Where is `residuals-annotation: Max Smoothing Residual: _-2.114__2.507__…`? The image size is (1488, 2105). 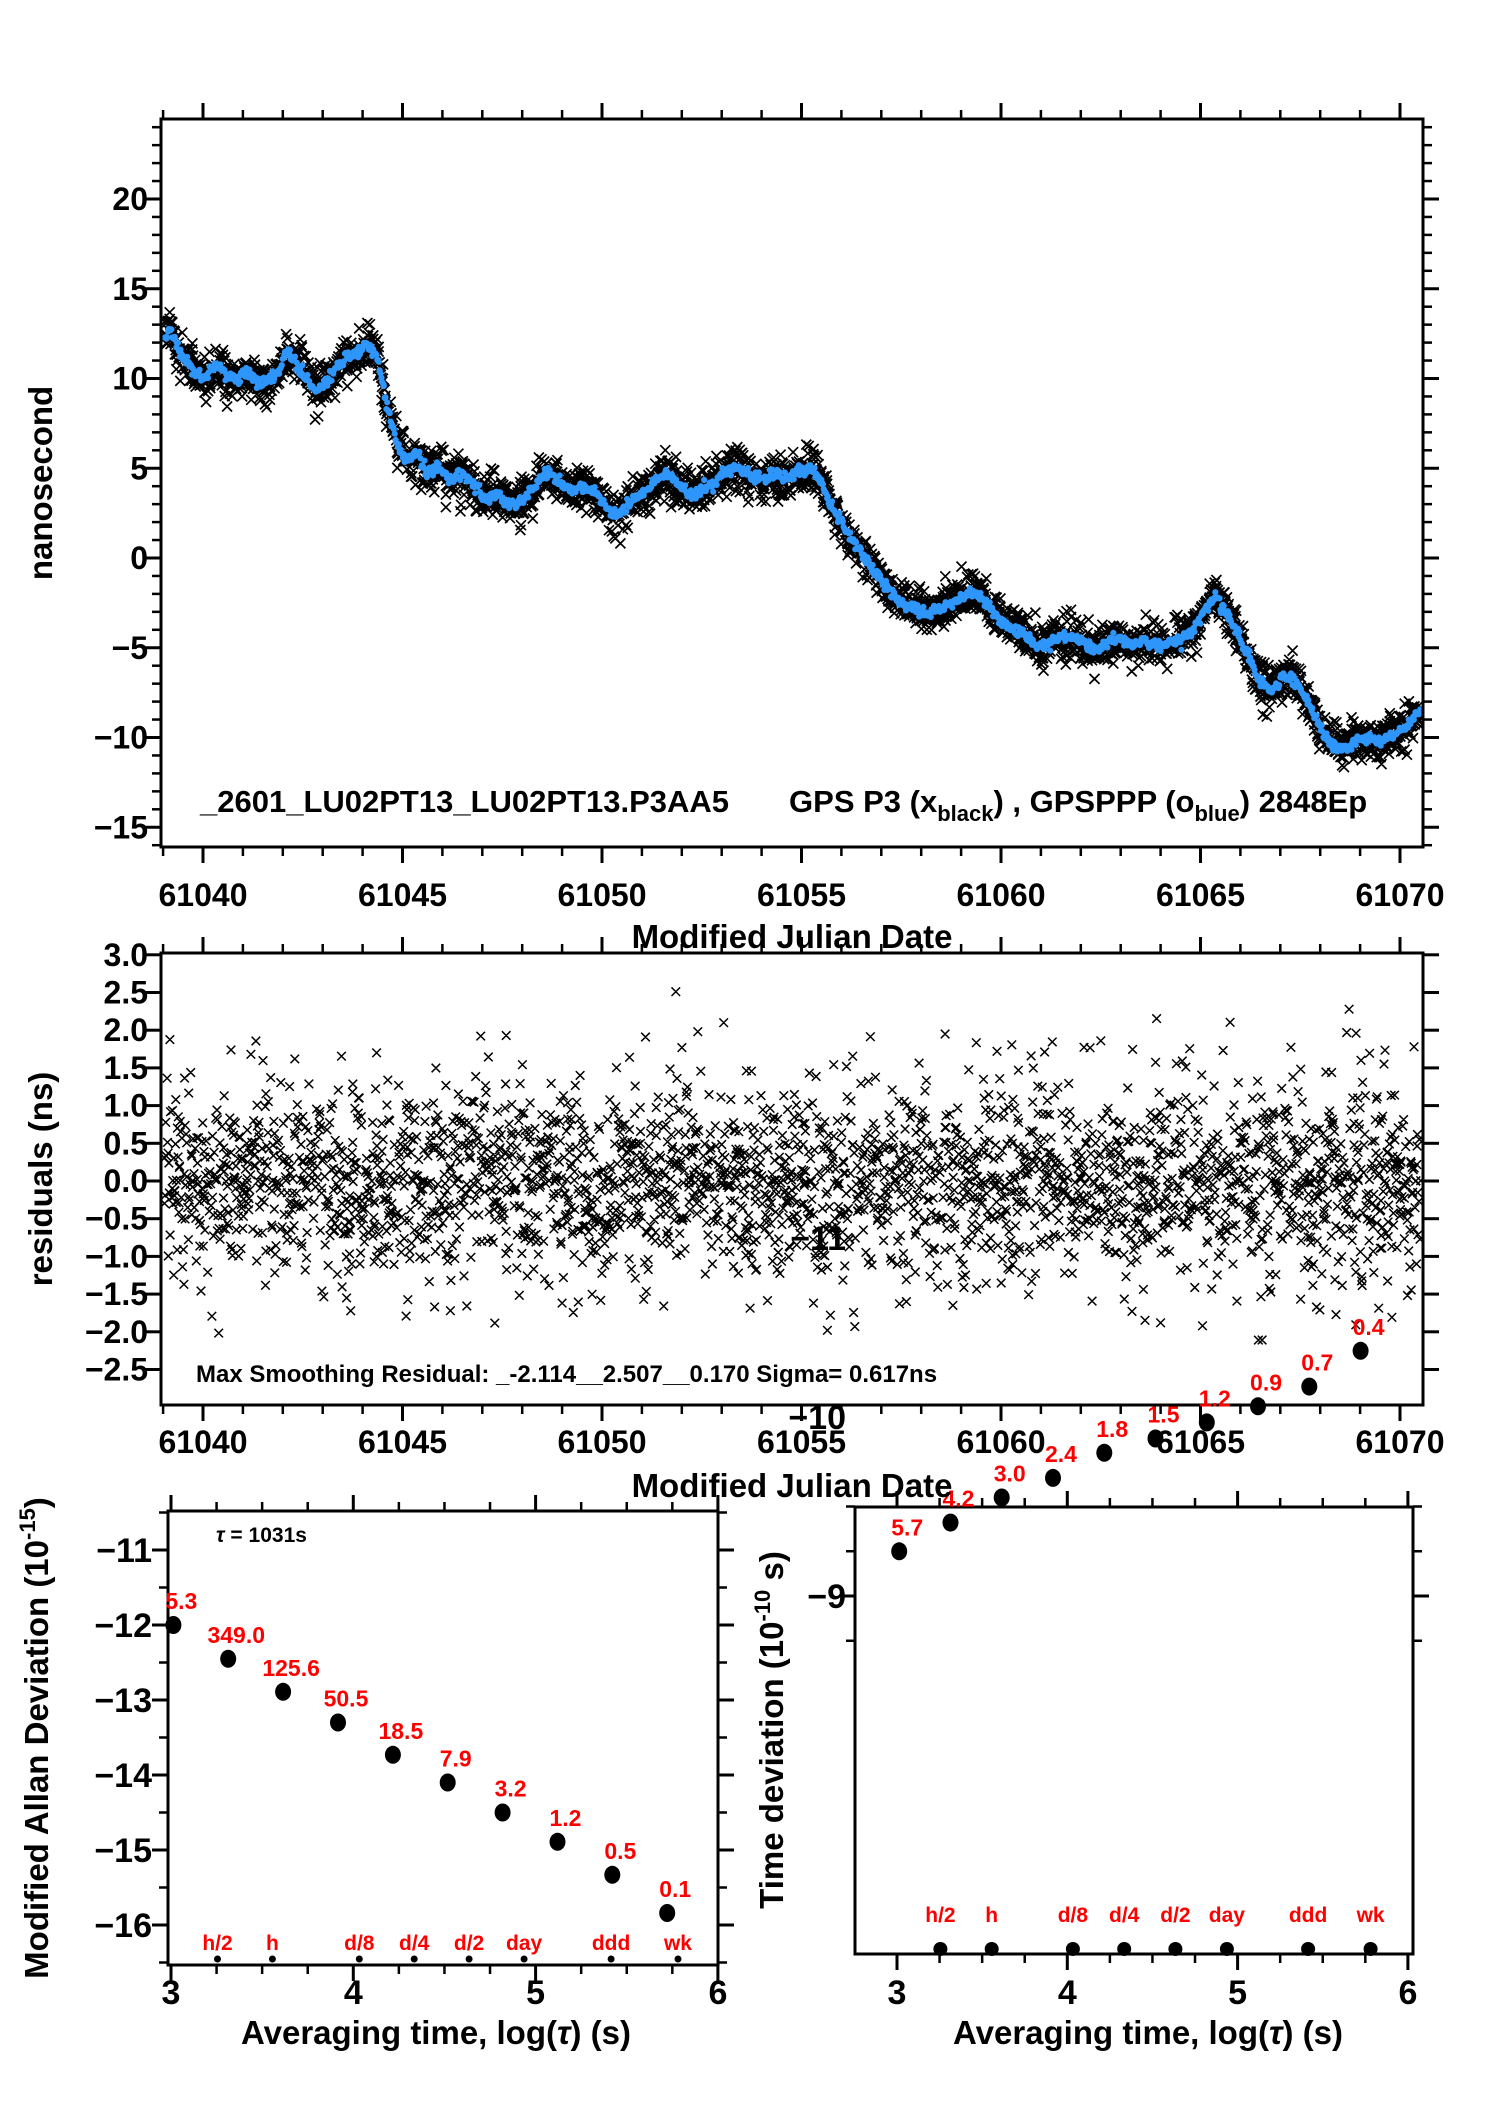 residuals-annotation: Max Smoothing Residual: _-2.114__2.507__… is located at coordinates (566, 1374).